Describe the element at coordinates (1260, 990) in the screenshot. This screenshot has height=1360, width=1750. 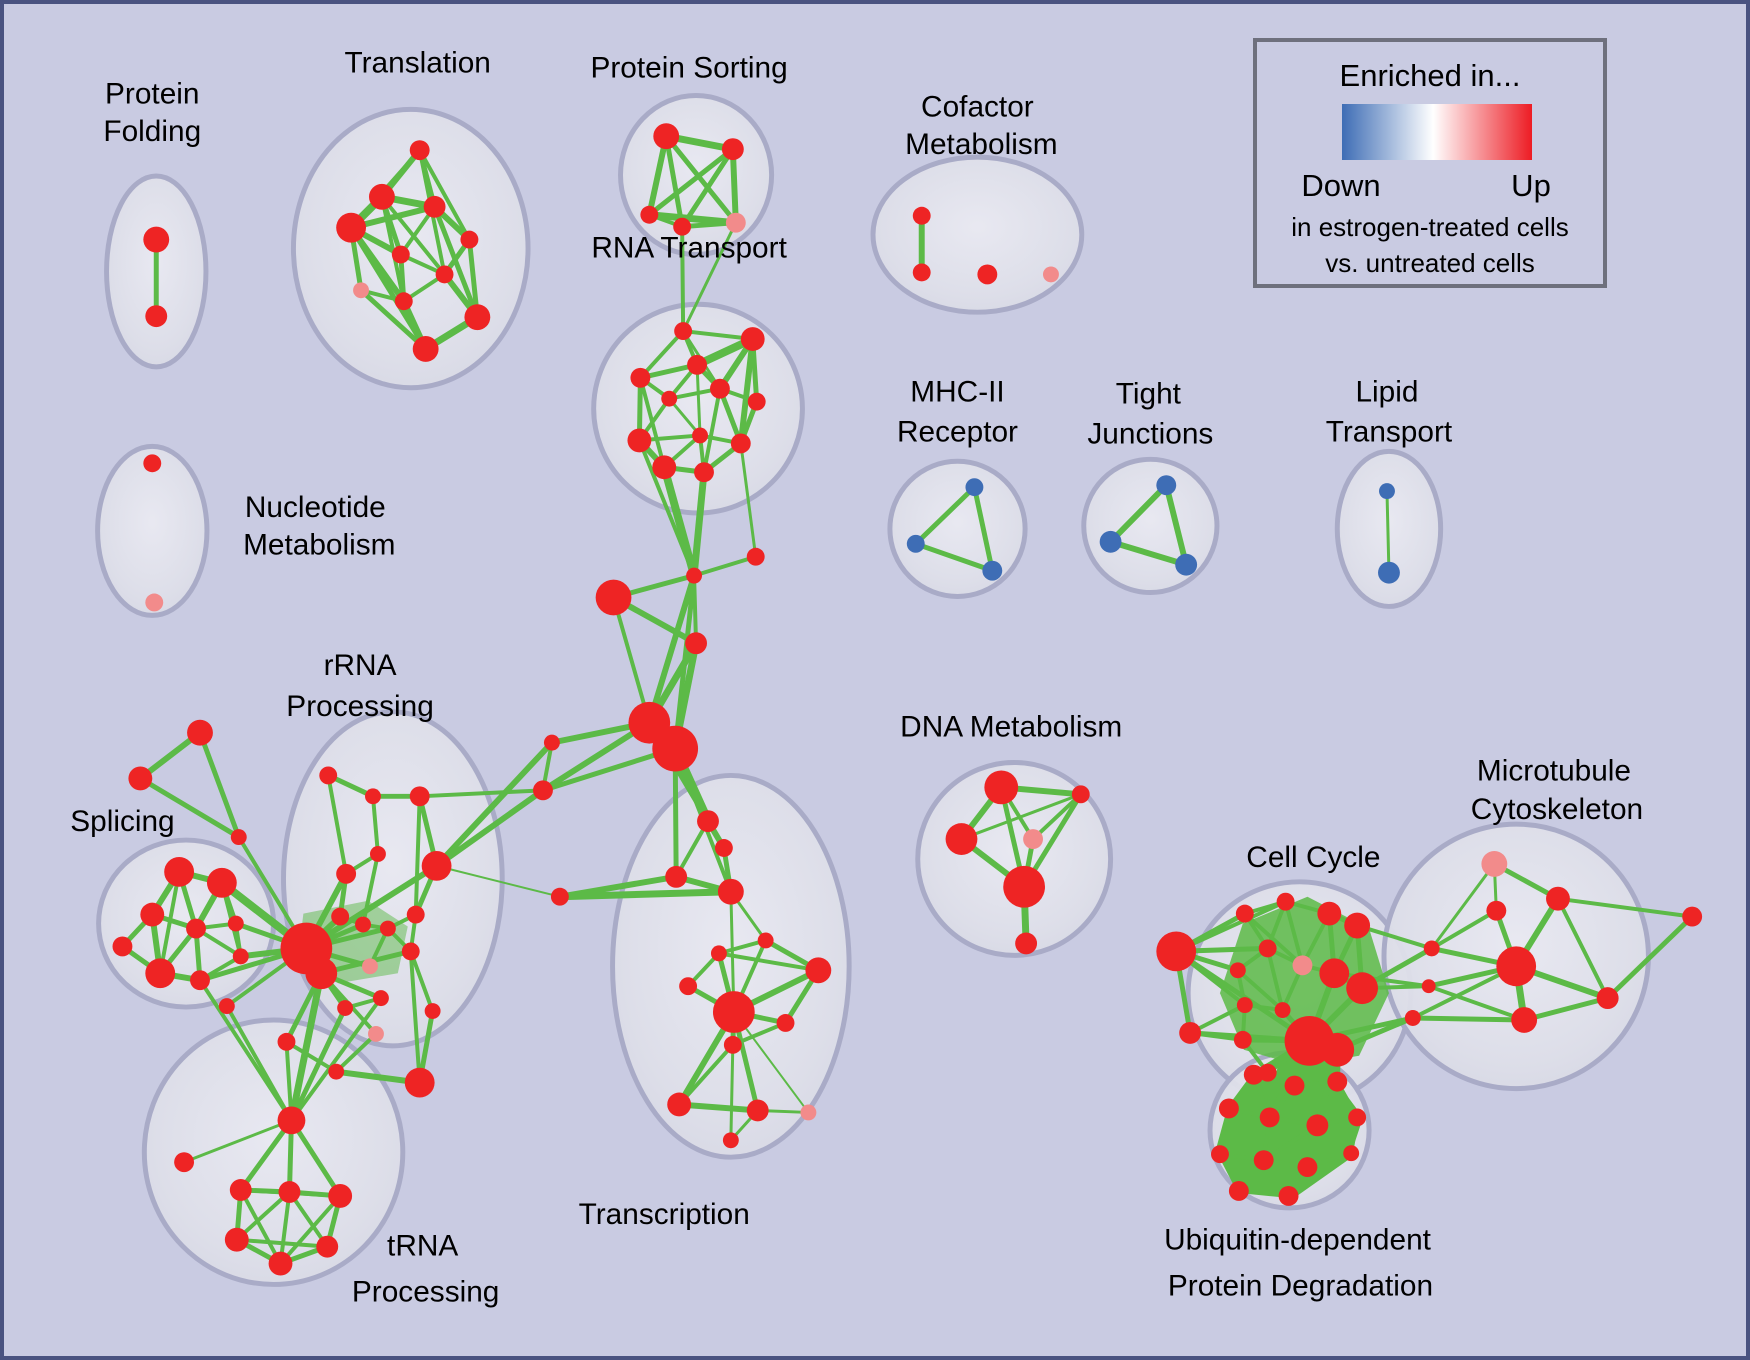
I see `edge-cc7-cc11` at that location.